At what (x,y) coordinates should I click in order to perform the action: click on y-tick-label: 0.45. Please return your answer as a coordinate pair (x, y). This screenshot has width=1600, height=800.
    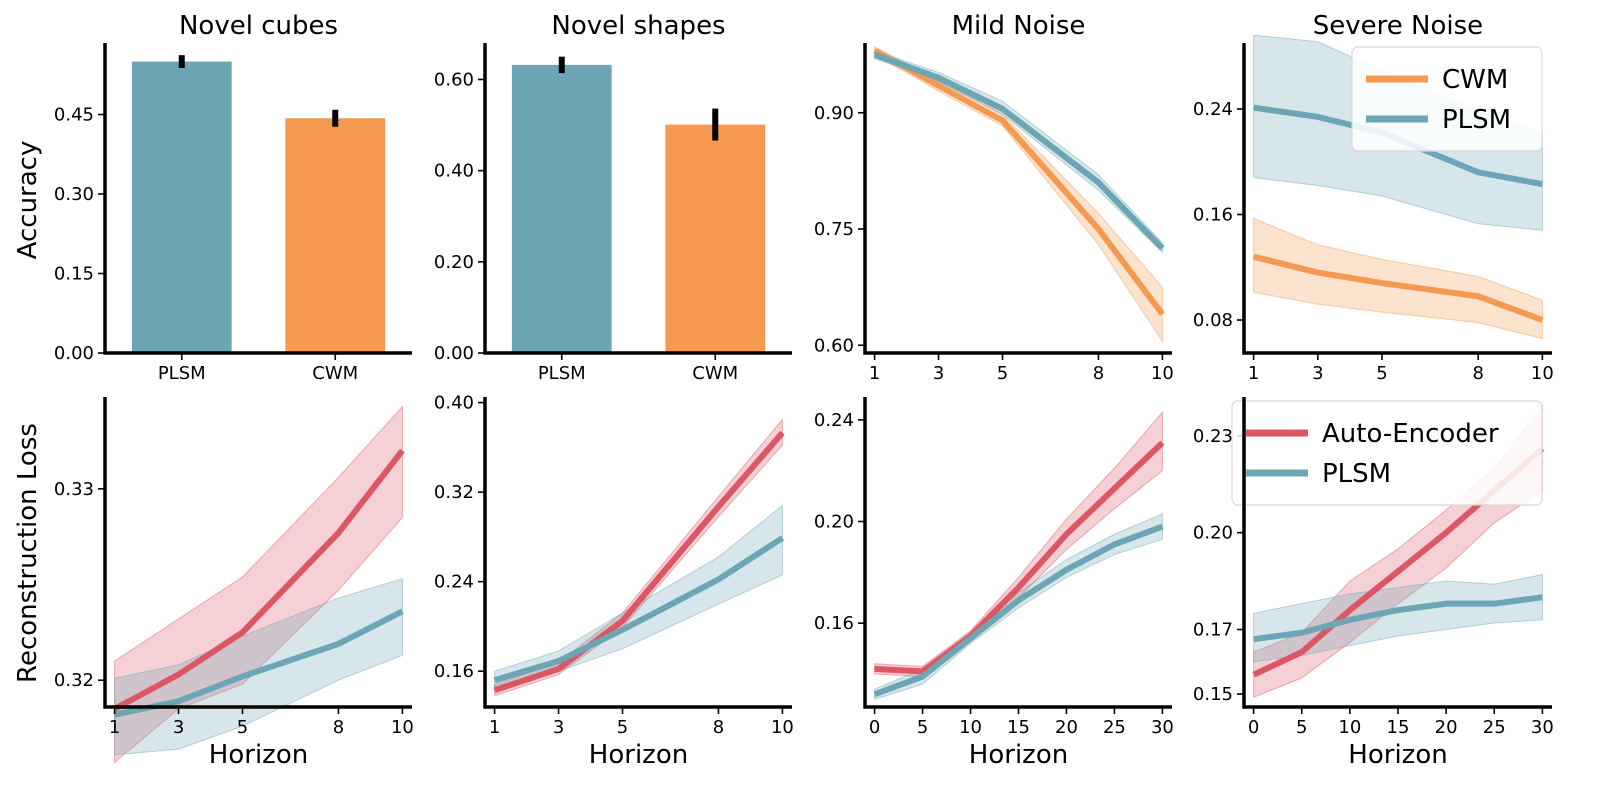
    Looking at the image, I should click on (74, 115).